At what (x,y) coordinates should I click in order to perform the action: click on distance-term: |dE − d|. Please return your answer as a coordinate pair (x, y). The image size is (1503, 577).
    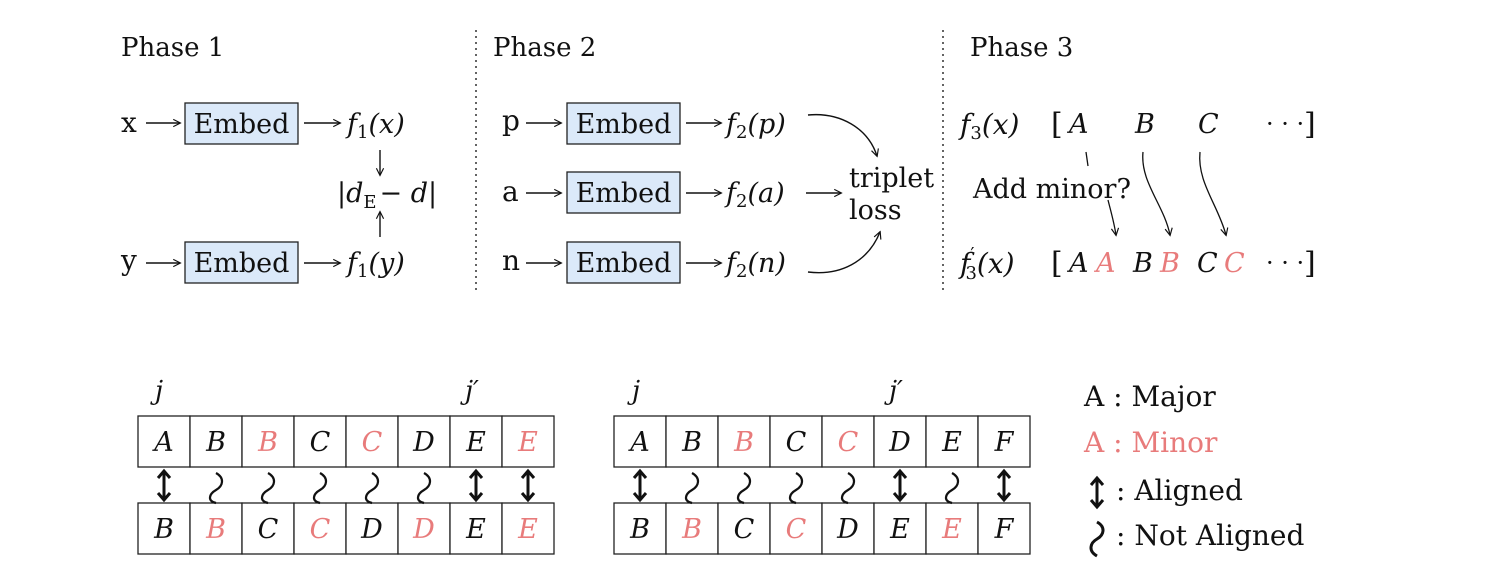
    Looking at the image, I should click on (387, 195).